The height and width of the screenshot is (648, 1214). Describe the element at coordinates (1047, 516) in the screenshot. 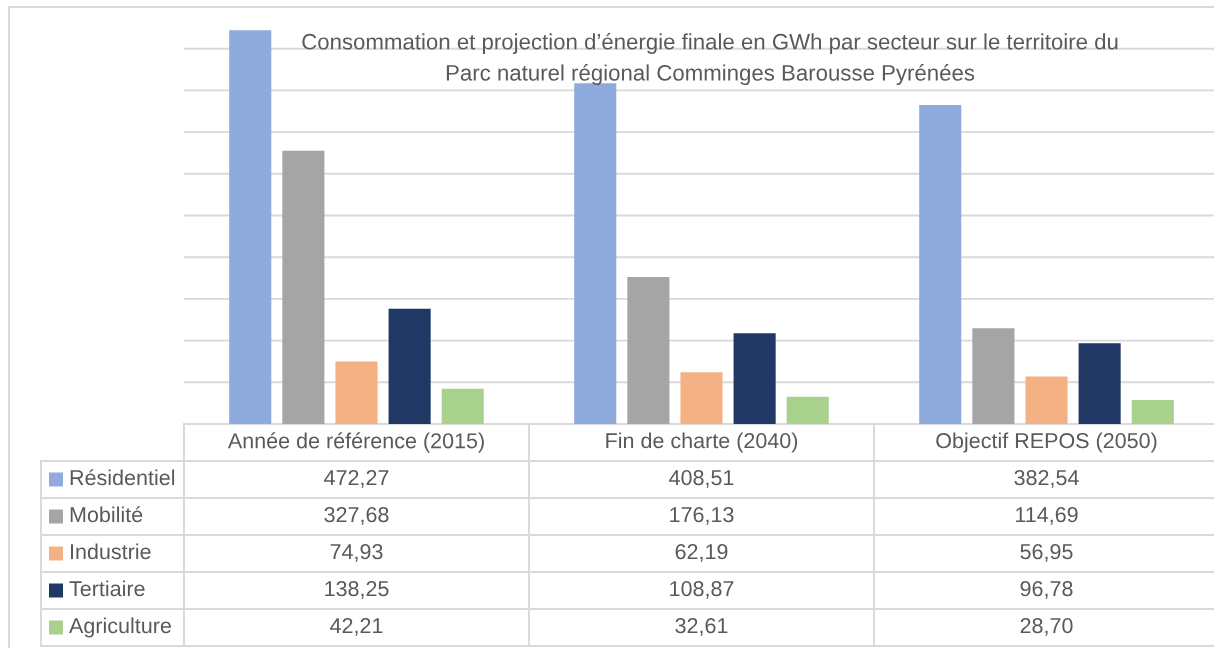

I see `data-label: 114,69` at that location.